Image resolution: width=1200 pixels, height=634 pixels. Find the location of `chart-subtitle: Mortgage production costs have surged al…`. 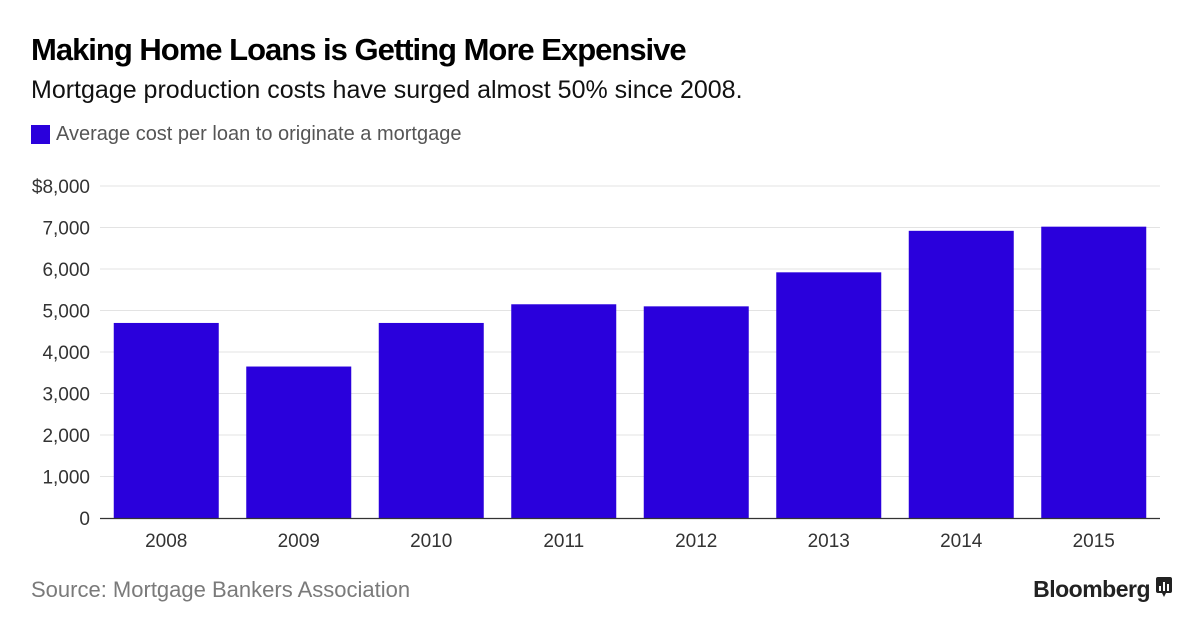

chart-subtitle: Mortgage production costs have surged al… is located at coordinates (387, 90).